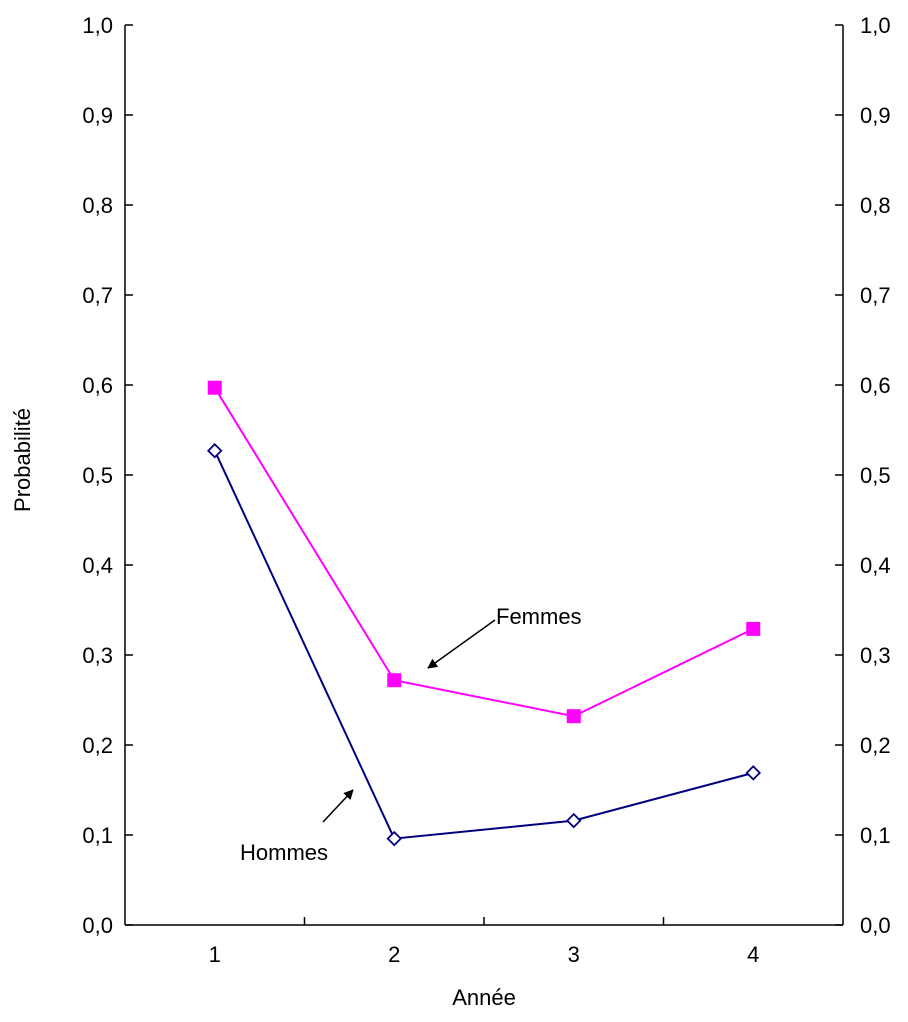  What do you see at coordinates (875, 385) in the screenshot?
I see `right-y-tick-label: 0,6` at bounding box center [875, 385].